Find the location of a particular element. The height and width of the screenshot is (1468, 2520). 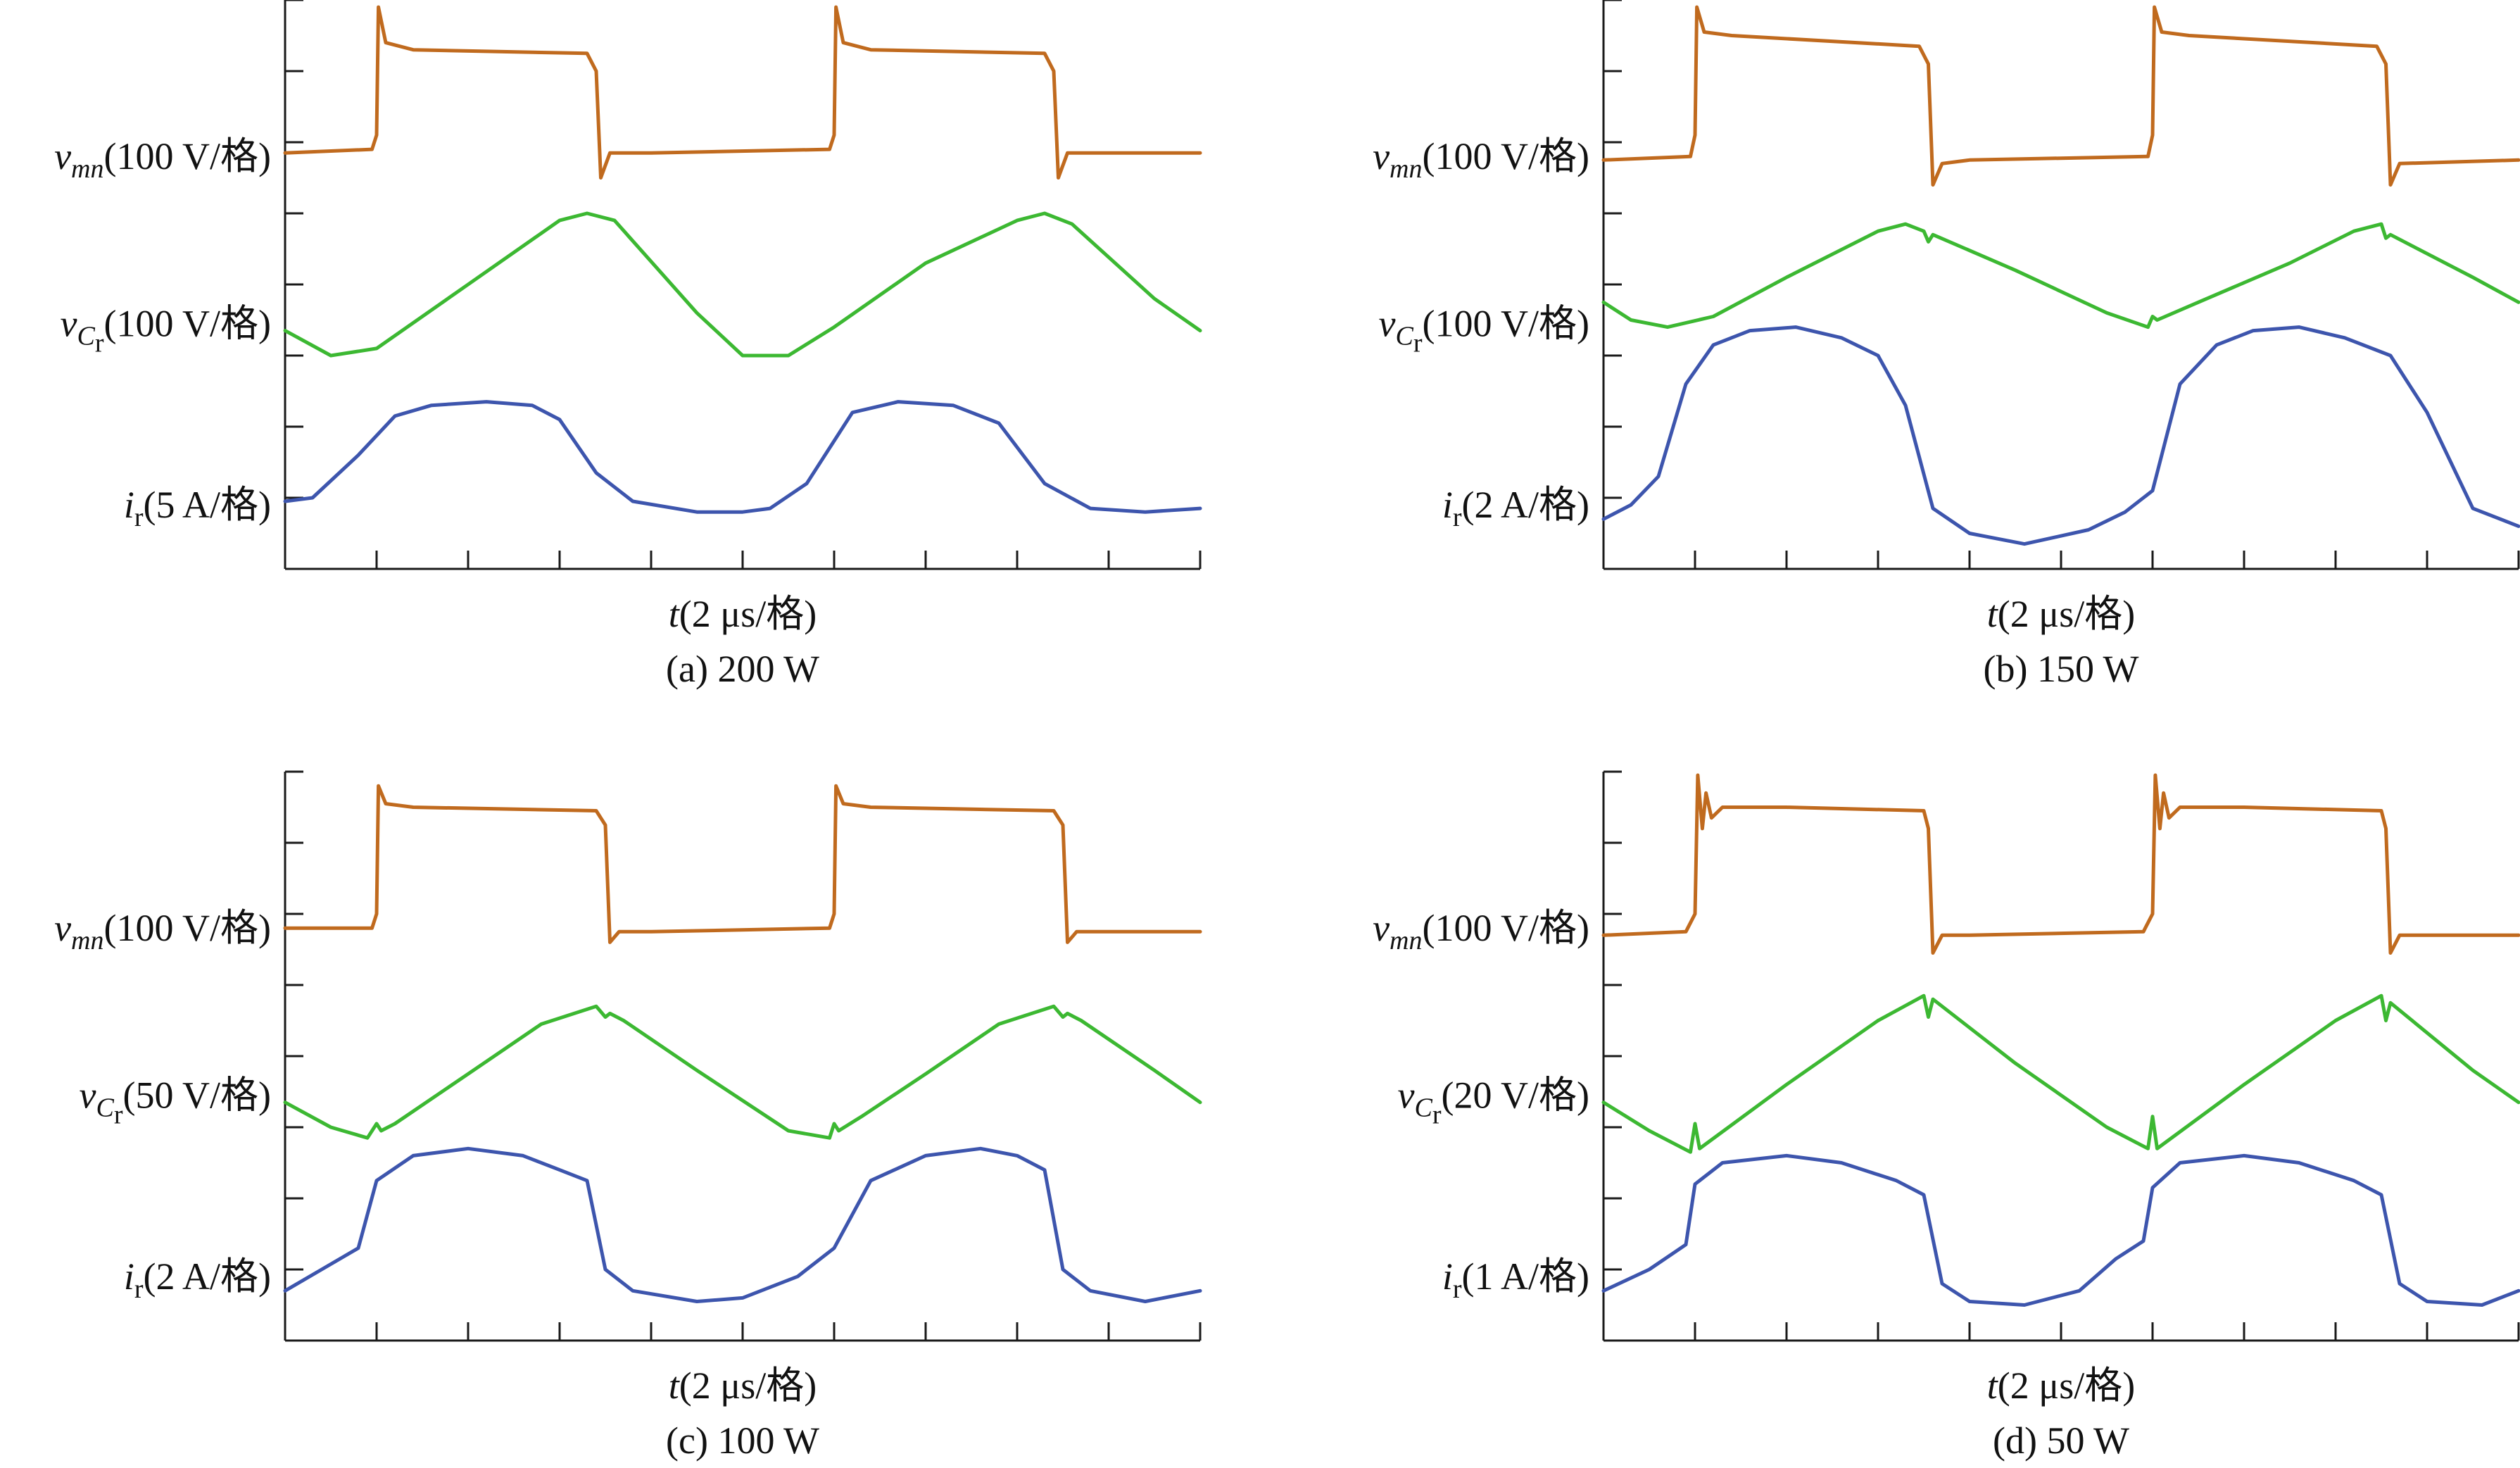

panel-caption: (a) 200 W is located at coordinates (743, 669).